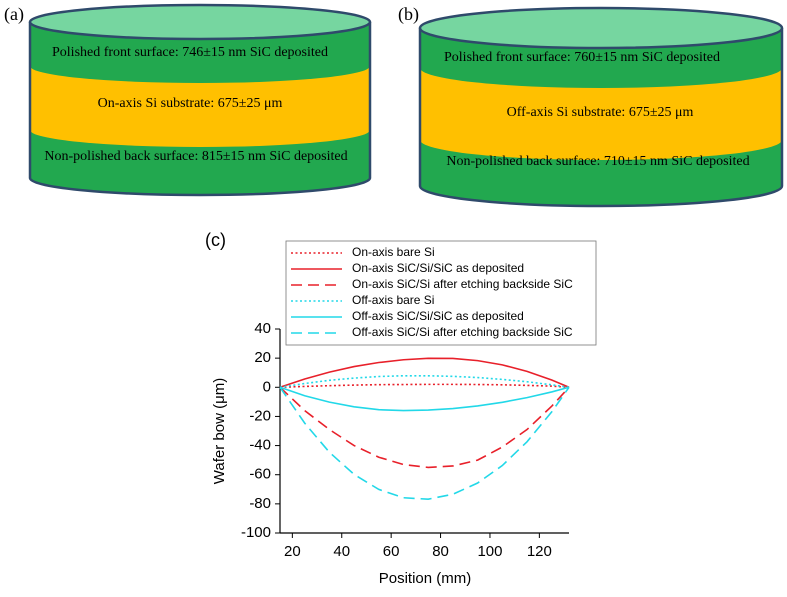  I want to click on x-tick-label: 40, so click(341, 551).